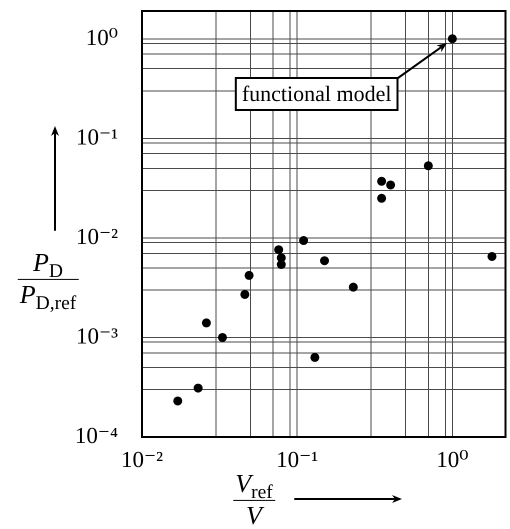  I want to click on x-tick-label: 10⁰, so click(452, 459).